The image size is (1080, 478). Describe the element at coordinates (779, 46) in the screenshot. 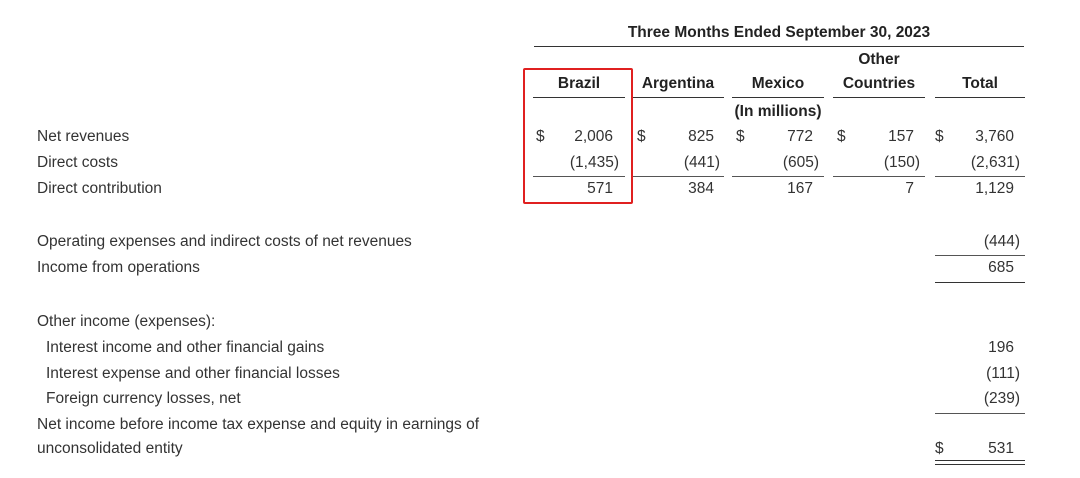

I see `period-underline` at that location.